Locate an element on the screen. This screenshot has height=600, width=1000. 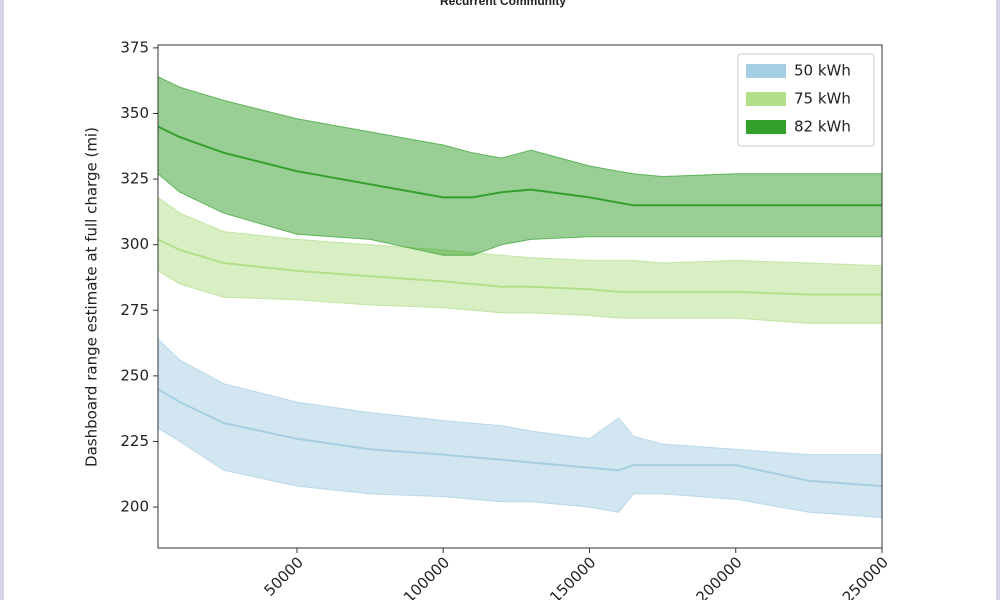
x-tick-label: 200000 is located at coordinates (719, 576).